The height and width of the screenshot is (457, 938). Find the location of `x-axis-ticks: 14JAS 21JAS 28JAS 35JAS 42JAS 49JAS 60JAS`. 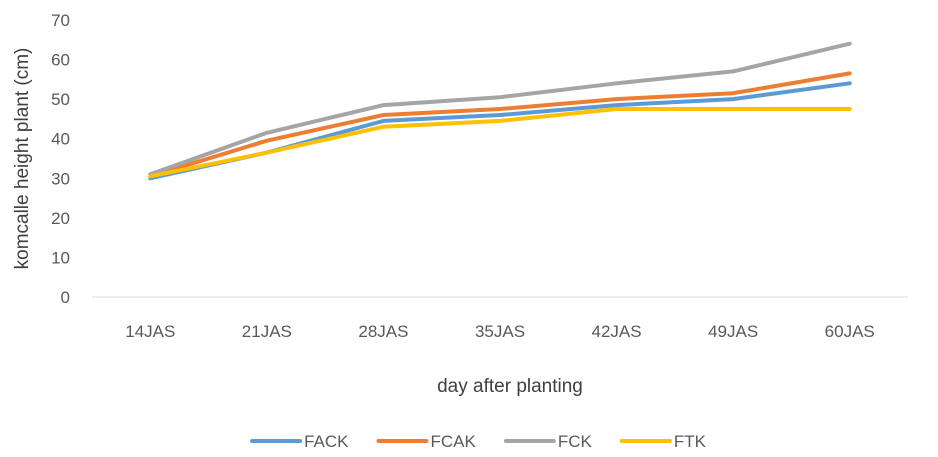

x-axis-ticks: 14JAS 21JAS 28JAS 35JAS 42JAS 49JAS 60JAS is located at coordinates (500, 331).